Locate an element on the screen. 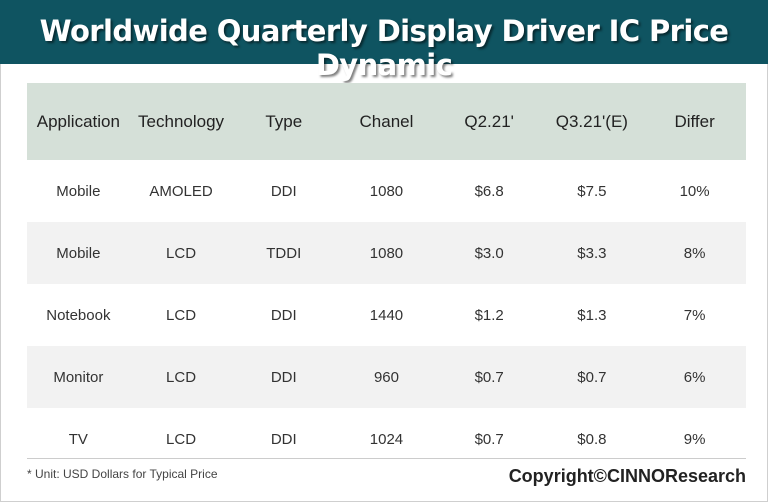  table-cell: 1024 is located at coordinates (386, 439).